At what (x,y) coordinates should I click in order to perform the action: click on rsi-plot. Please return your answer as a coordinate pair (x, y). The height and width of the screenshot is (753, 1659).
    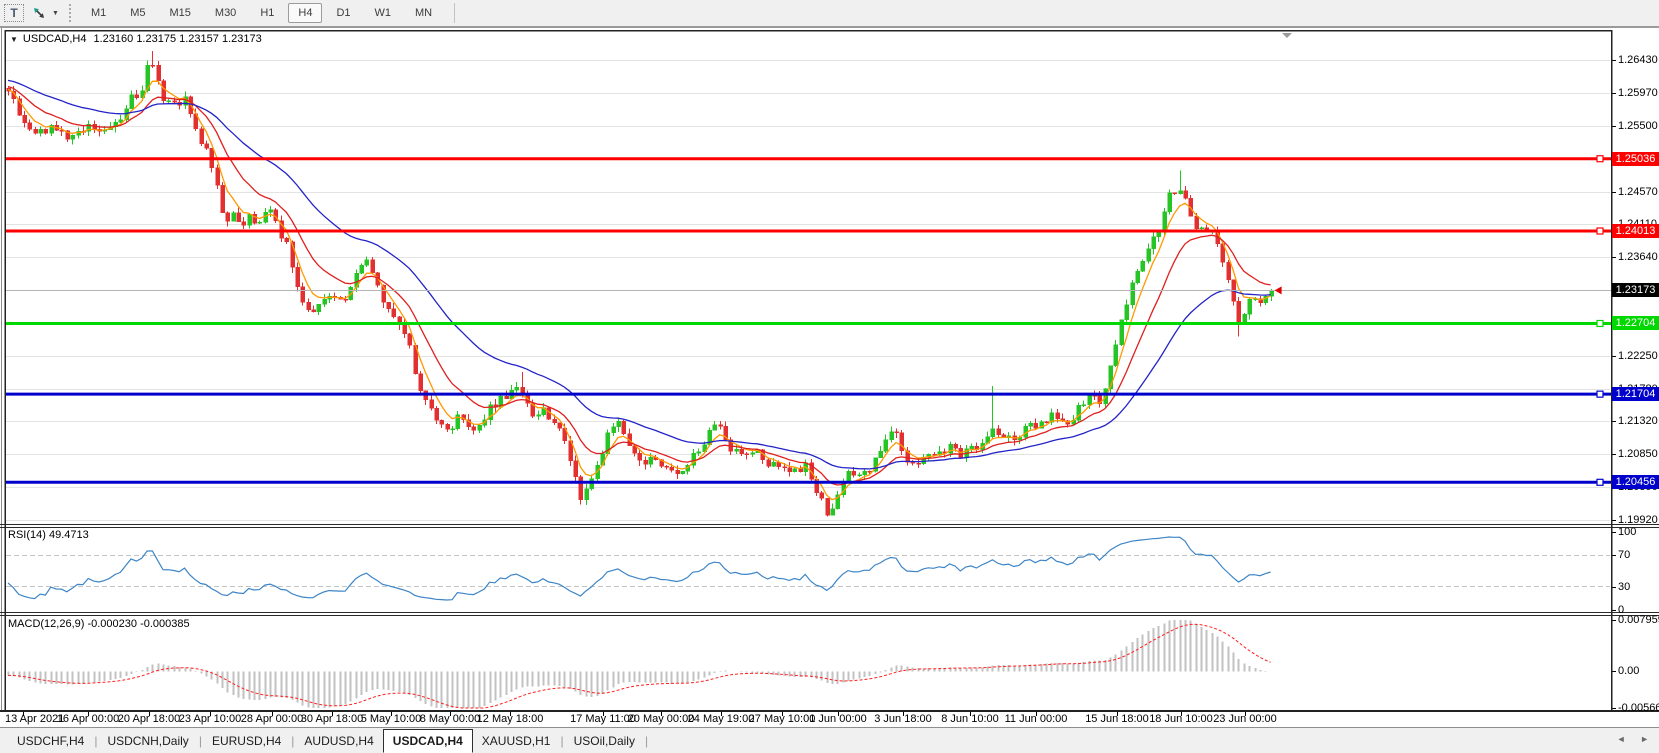
    Looking at the image, I should click on (808, 568).